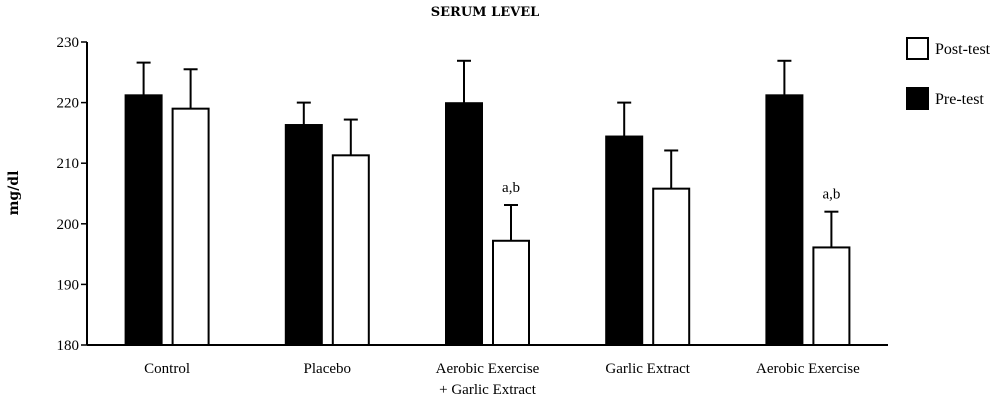 The width and height of the screenshot is (1000, 412). What do you see at coordinates (647, 369) in the screenshot?
I see `x-tick-label: Garlic Extract` at bounding box center [647, 369].